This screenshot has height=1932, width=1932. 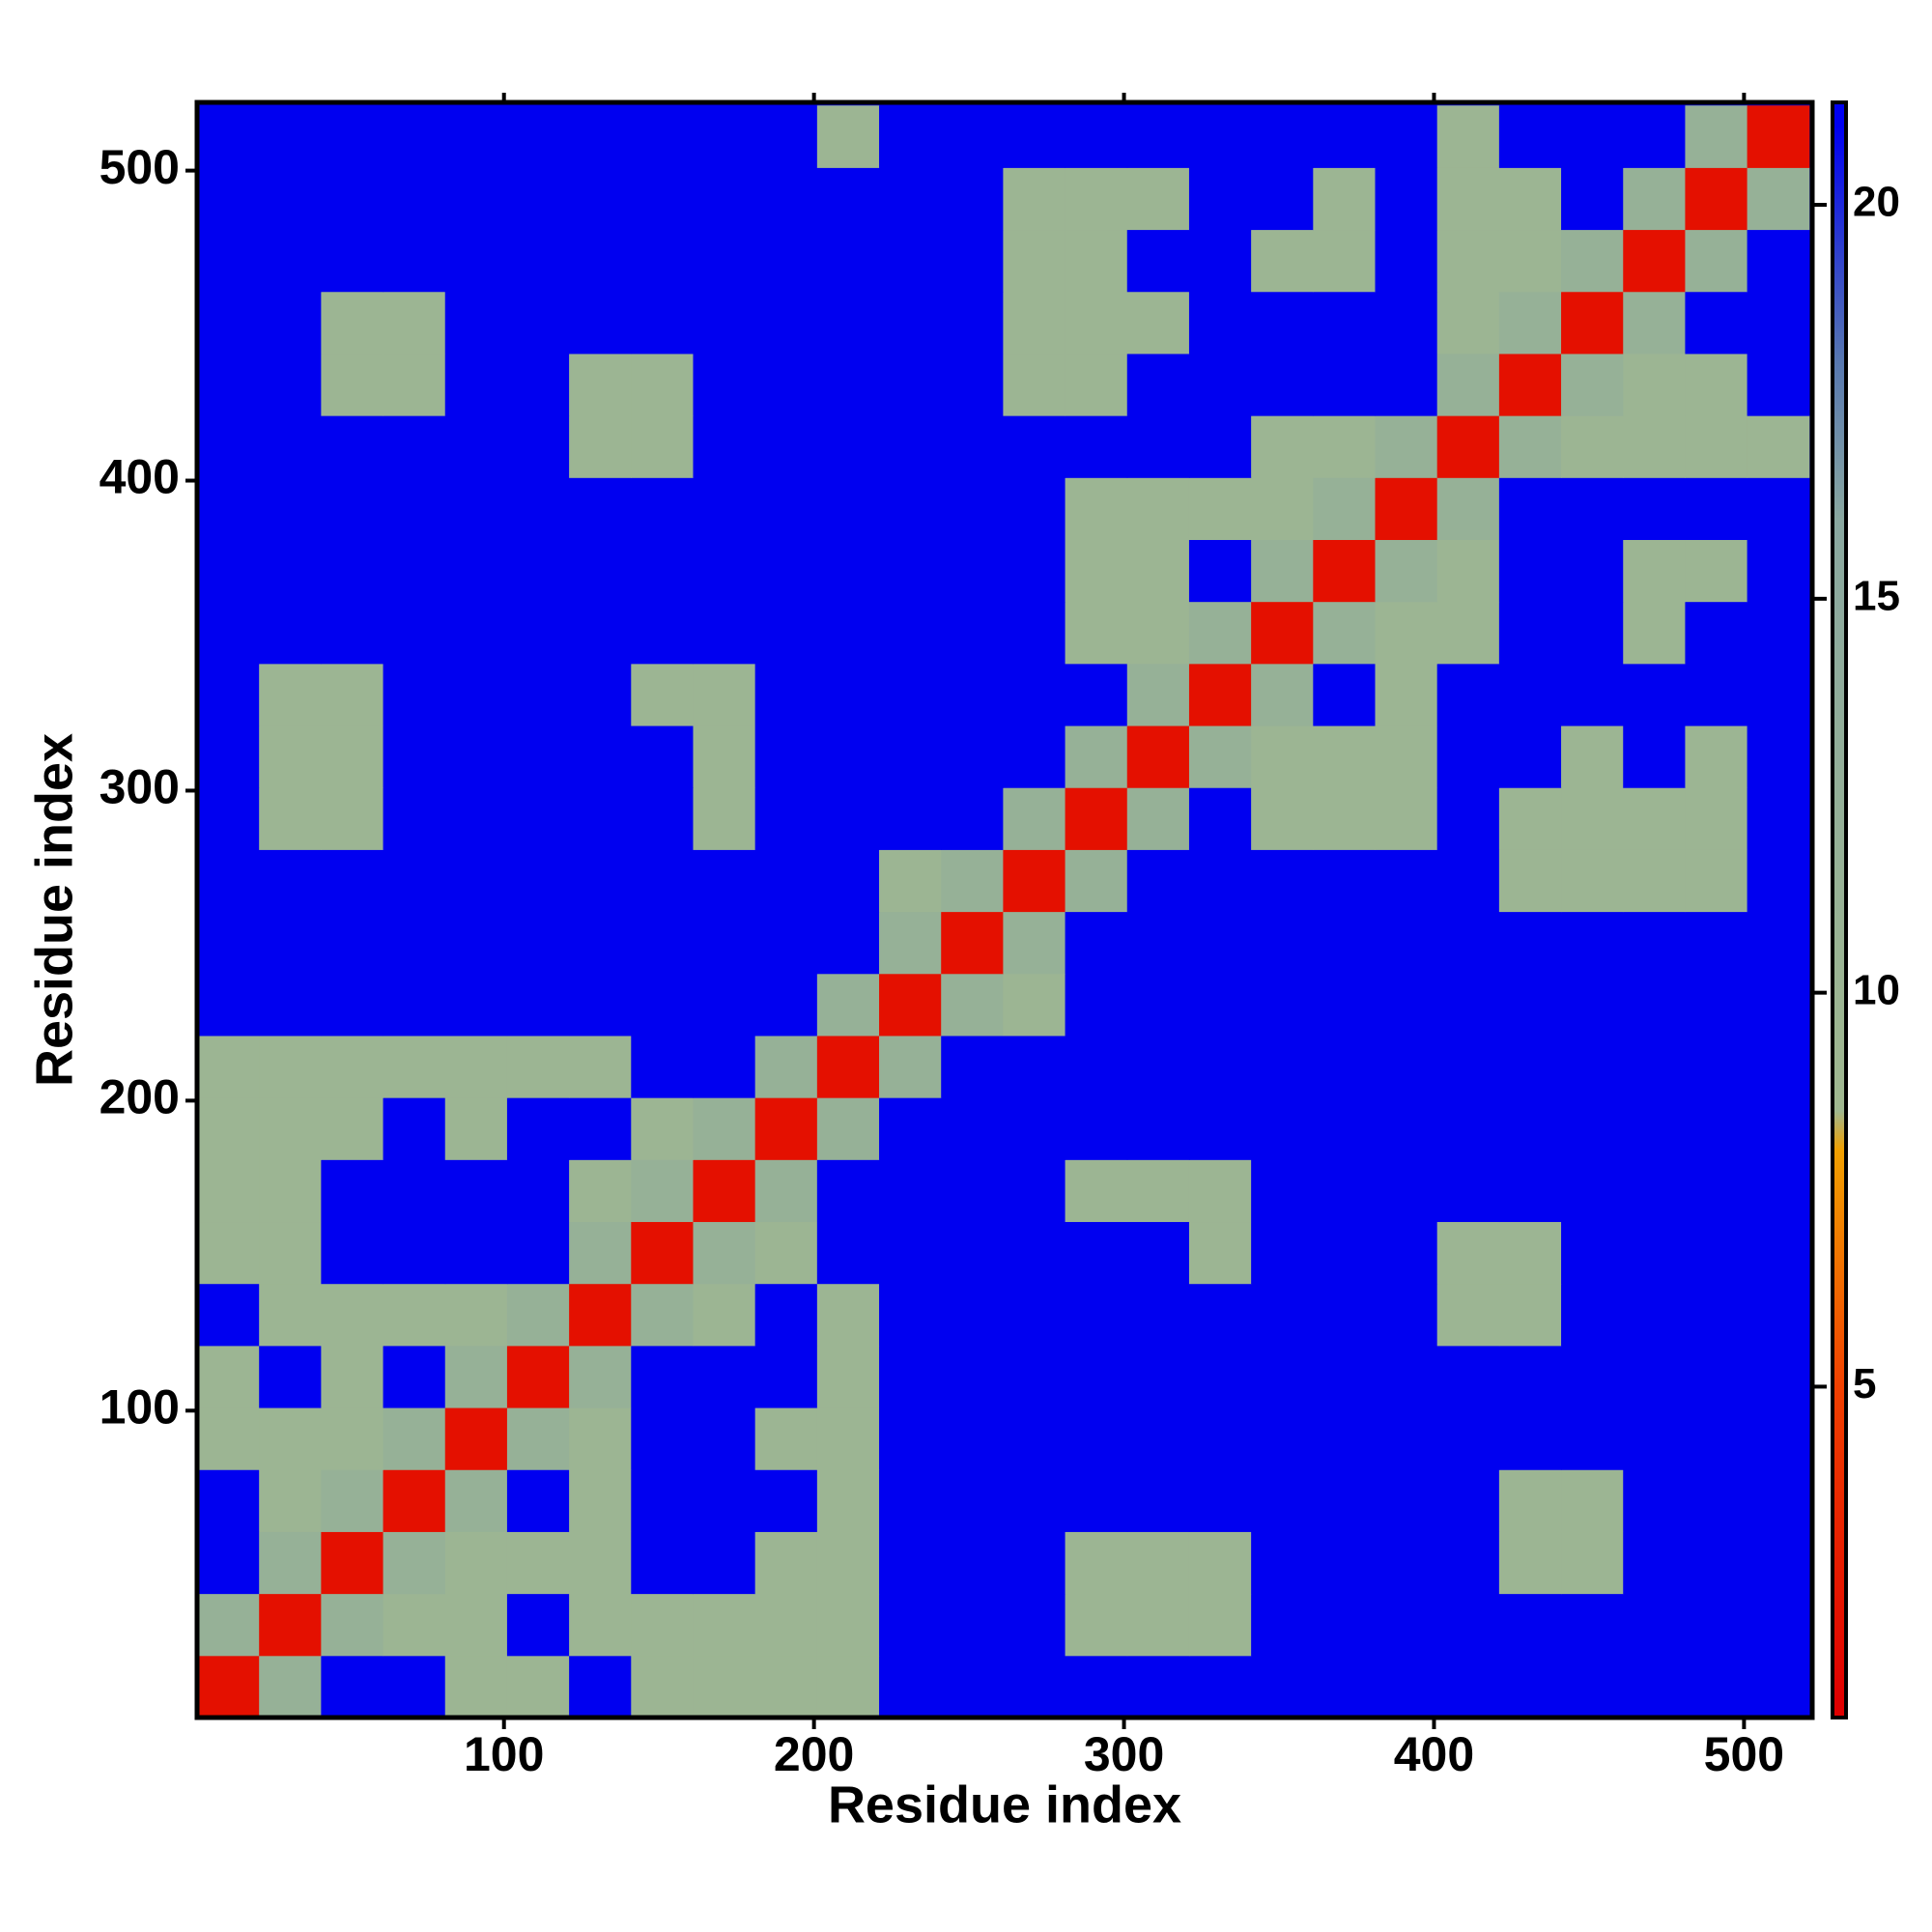 What do you see at coordinates (1864, 1383) in the screenshot?
I see `colorbar-tick-label: 5` at bounding box center [1864, 1383].